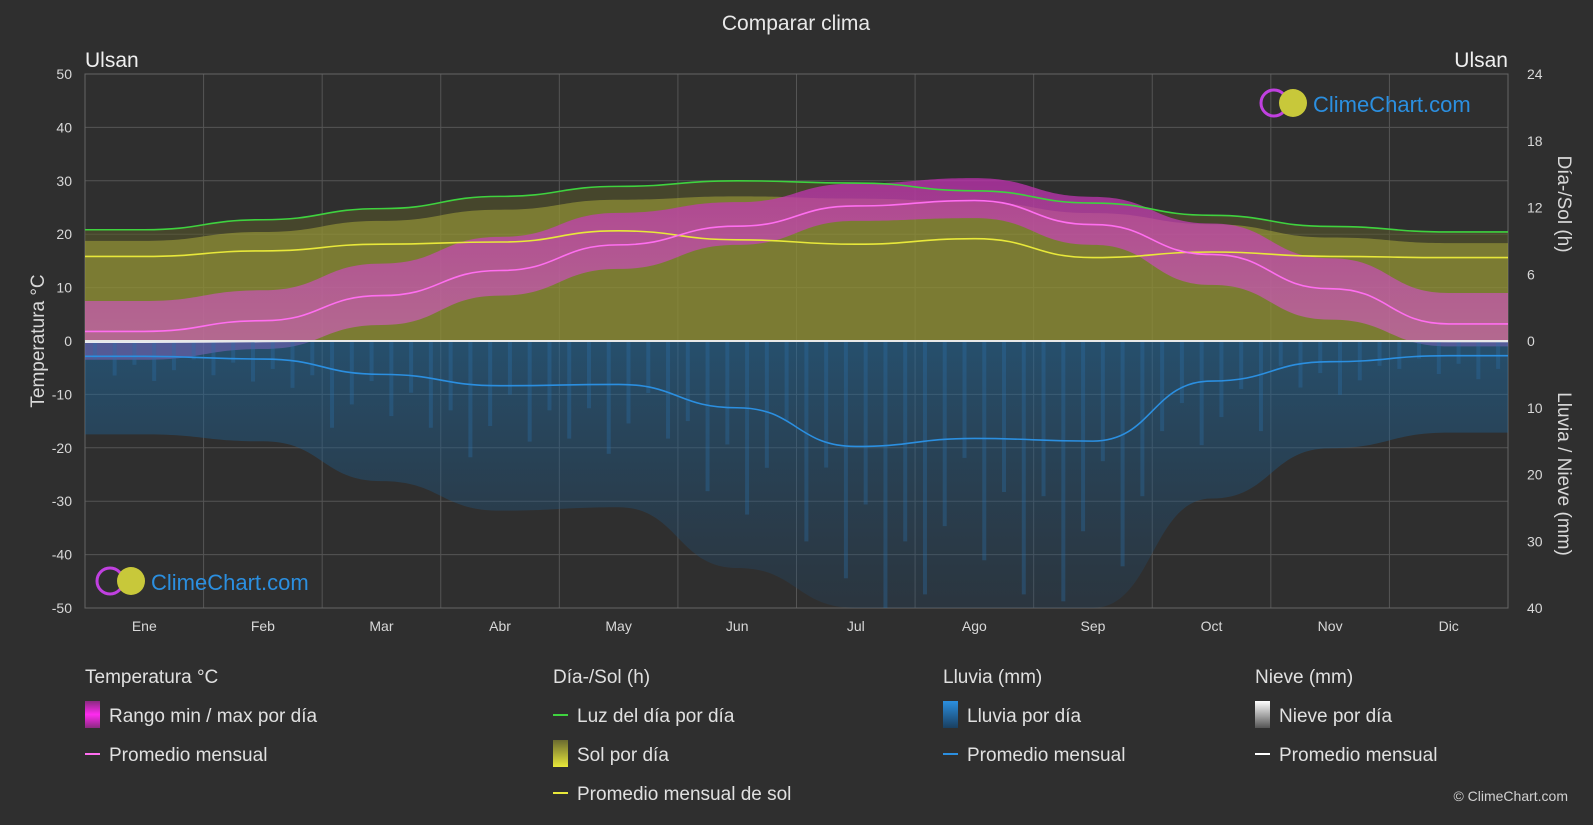 The width and height of the screenshot is (1593, 825). I want to click on left-axis-title: Temperatura °C, so click(38, 340).